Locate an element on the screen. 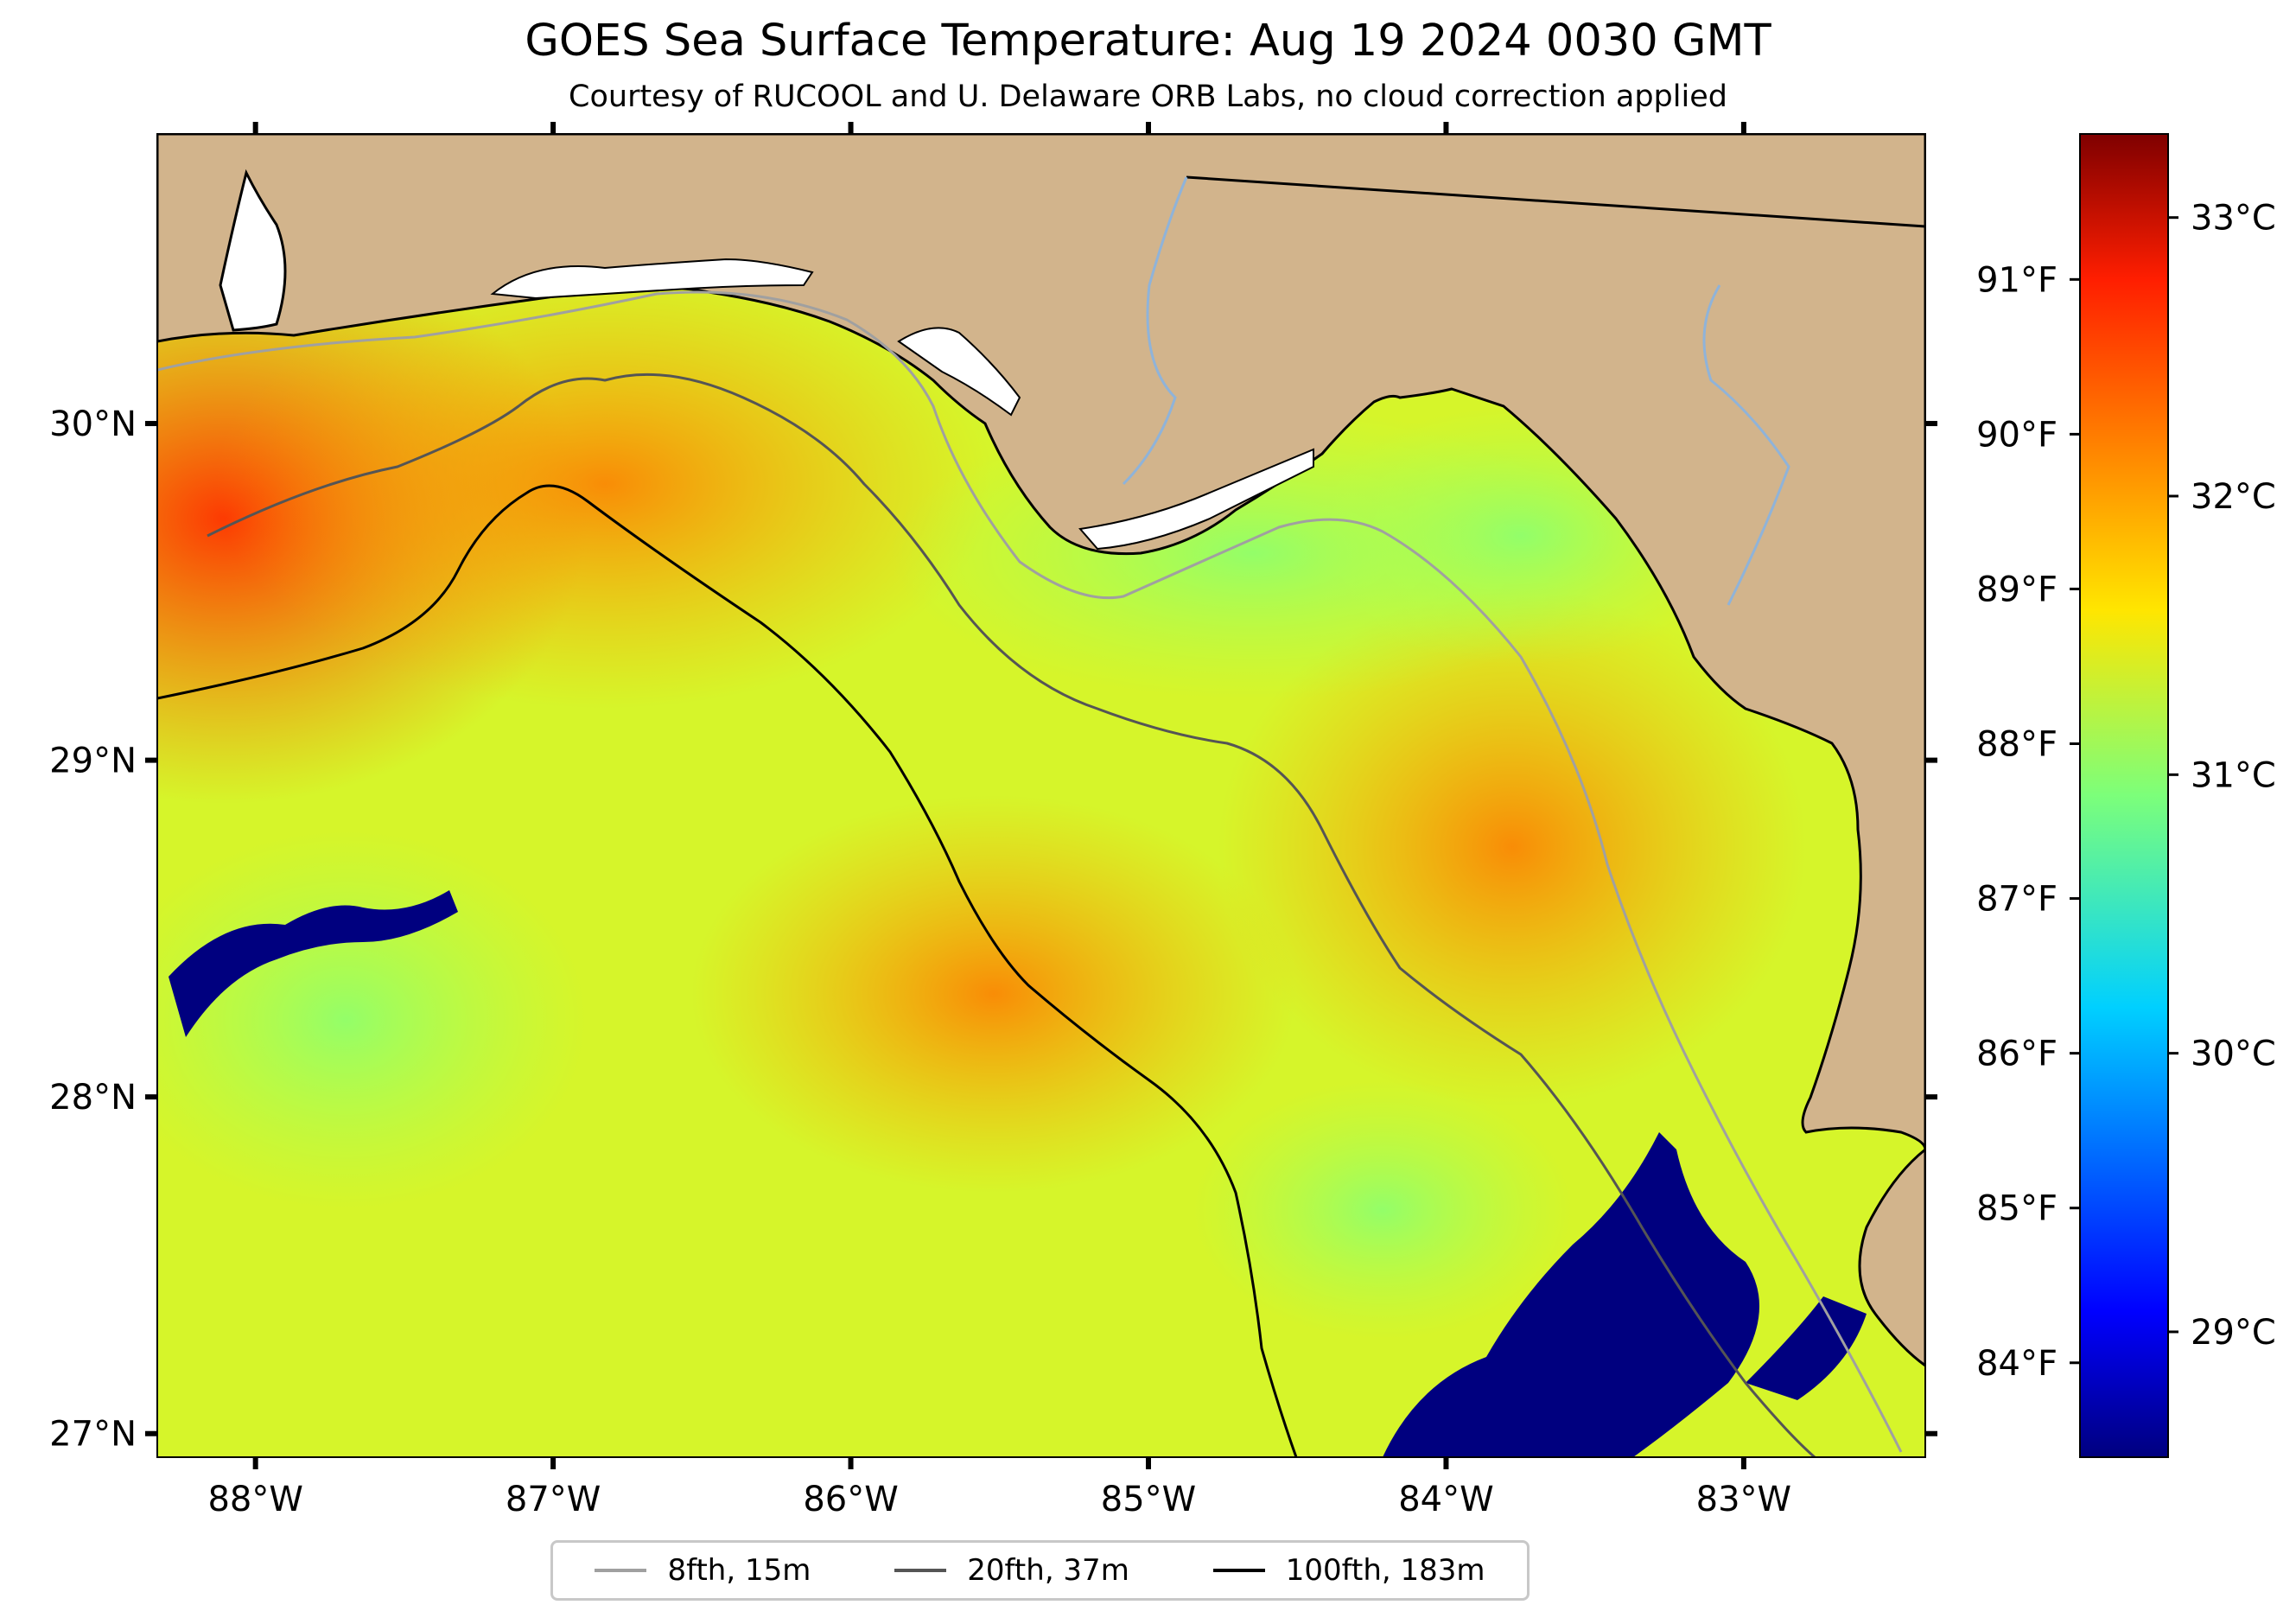 The width and height of the screenshot is (2296, 1624). fahrenheit-tick-label: 90°F is located at coordinates (2016, 435).